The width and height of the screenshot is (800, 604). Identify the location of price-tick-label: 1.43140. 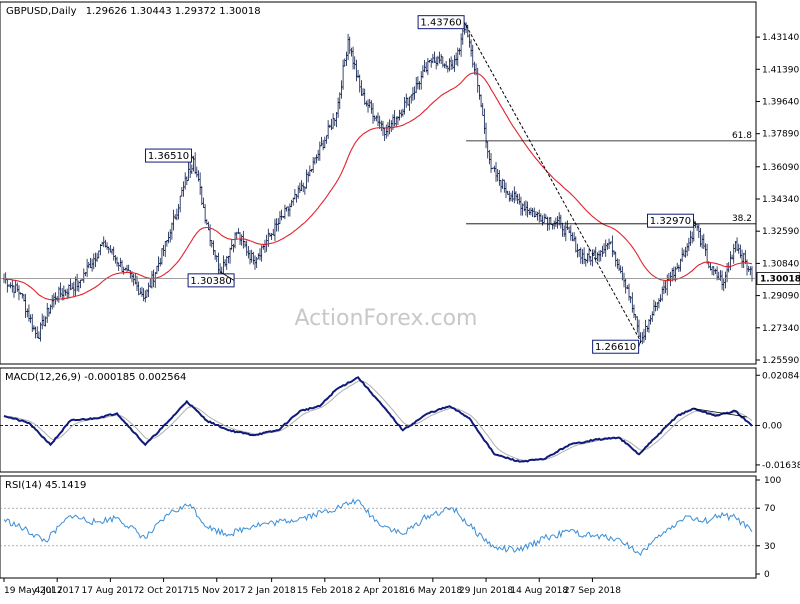
(780, 38).